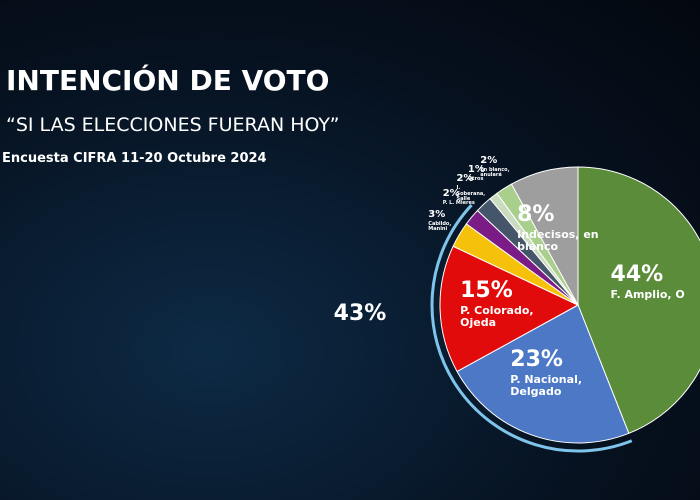  I want to click on slice-percent: 44%, so click(637, 274).